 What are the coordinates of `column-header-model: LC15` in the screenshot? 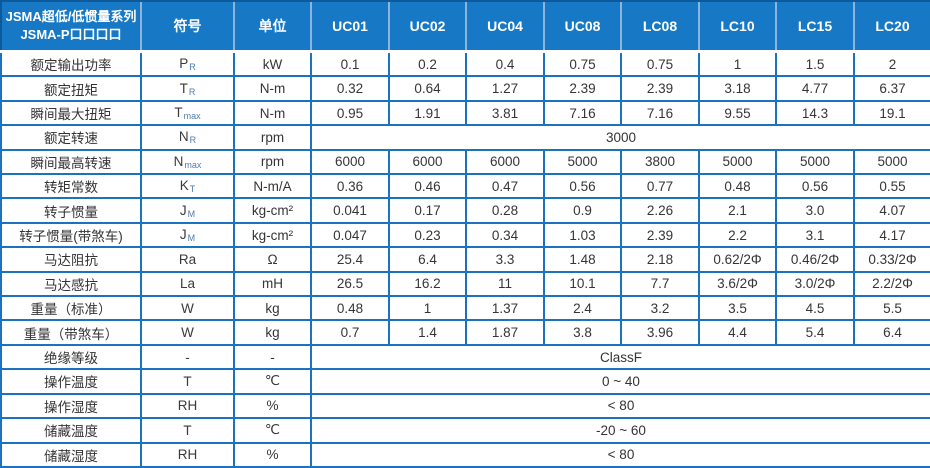 It's located at (814, 26).